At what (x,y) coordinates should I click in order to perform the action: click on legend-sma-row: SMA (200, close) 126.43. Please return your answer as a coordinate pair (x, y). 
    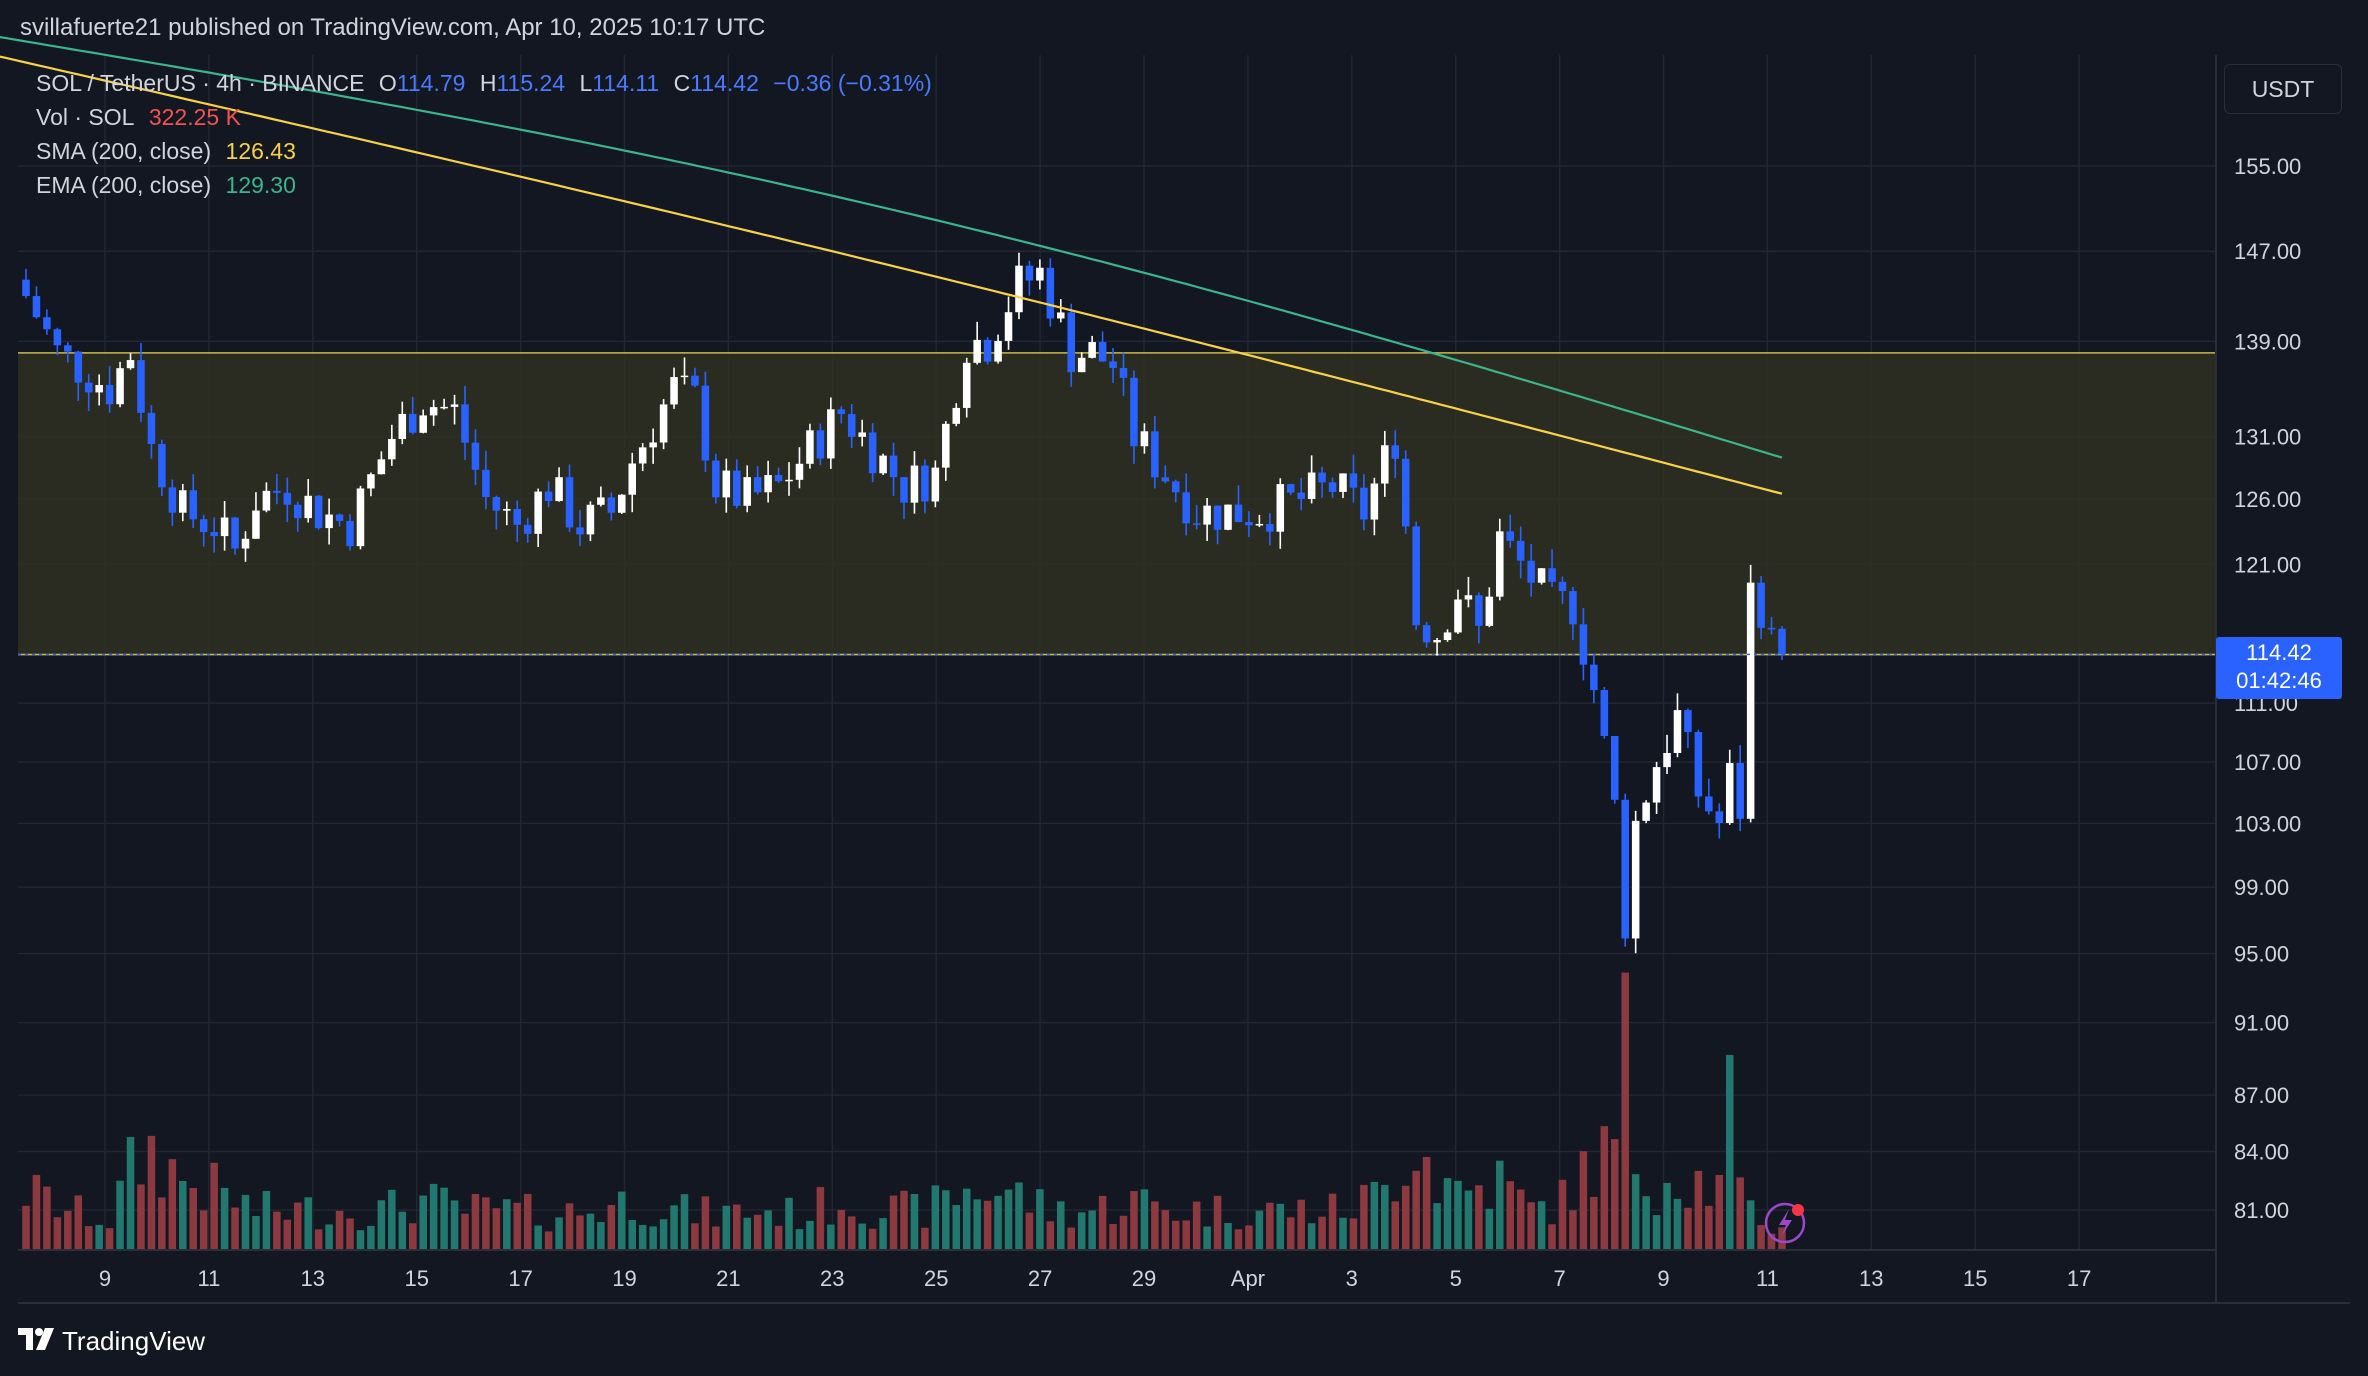
    Looking at the image, I should click on (488, 151).